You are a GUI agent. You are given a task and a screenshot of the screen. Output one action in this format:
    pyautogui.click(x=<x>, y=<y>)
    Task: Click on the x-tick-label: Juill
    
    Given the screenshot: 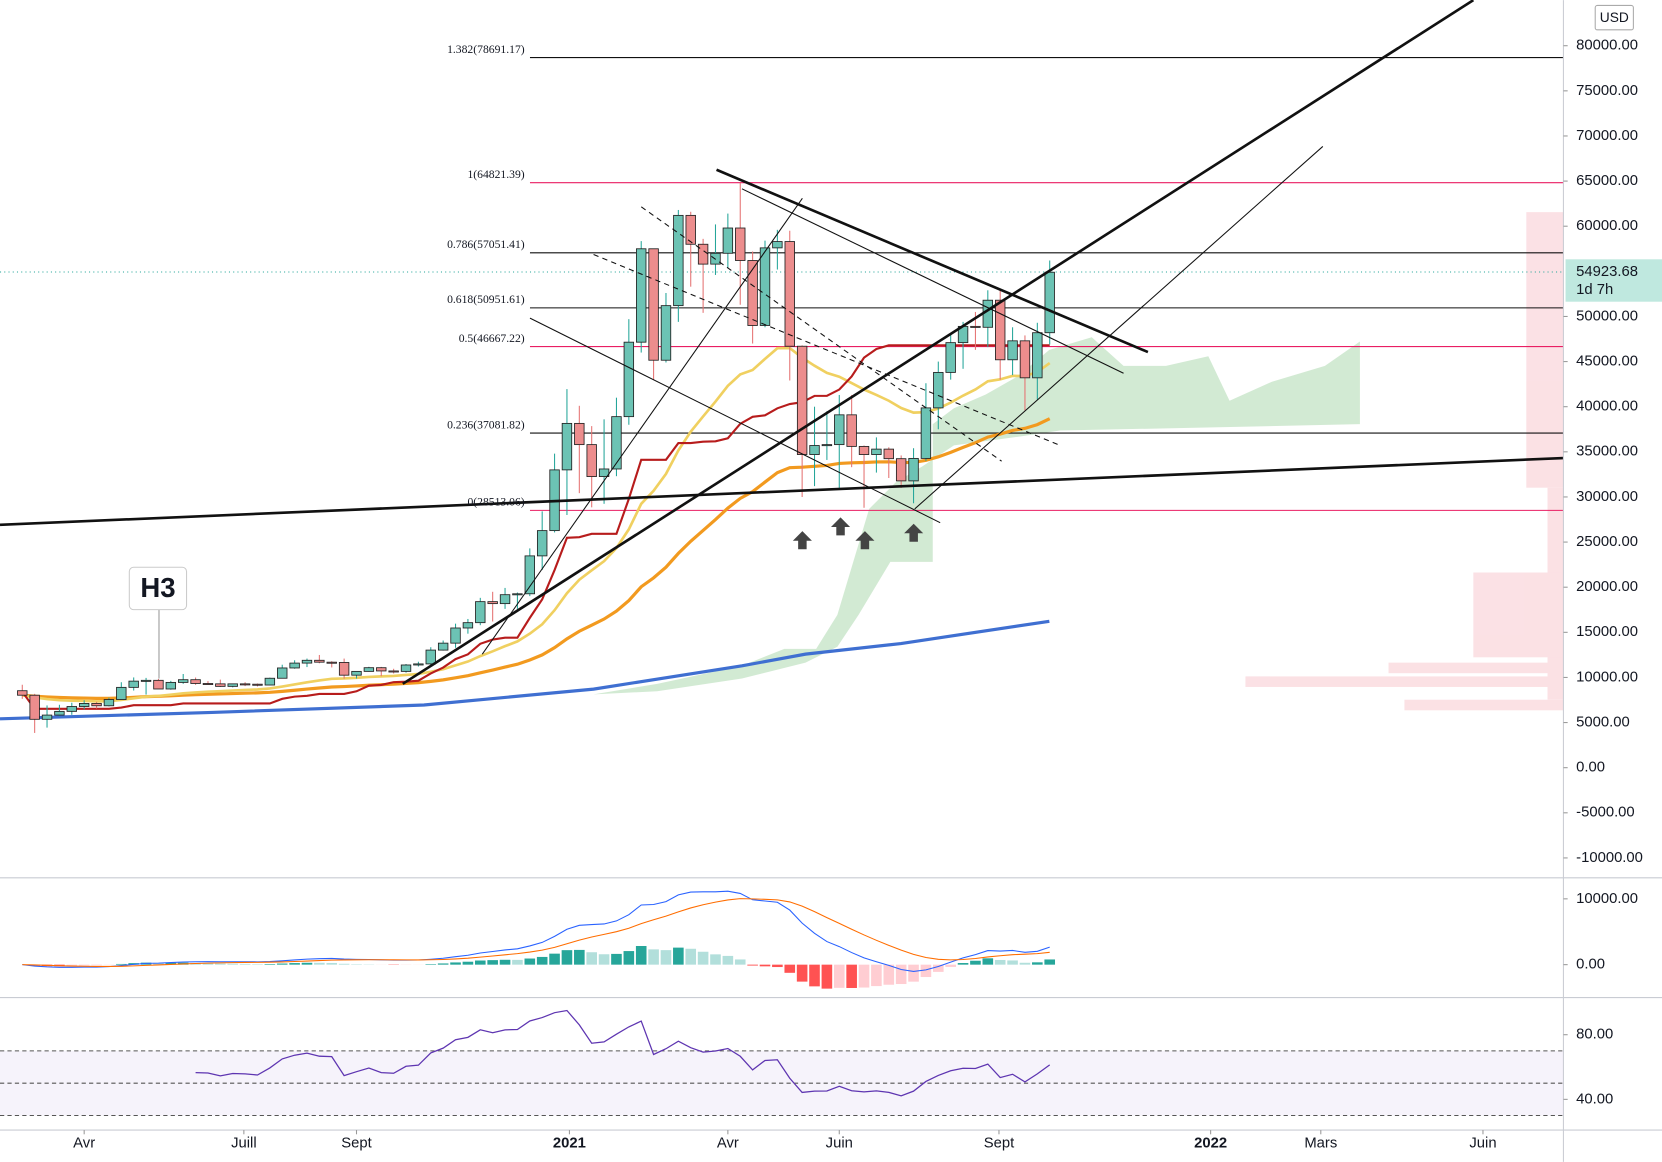 What is the action you would take?
    pyautogui.click(x=244, y=1144)
    